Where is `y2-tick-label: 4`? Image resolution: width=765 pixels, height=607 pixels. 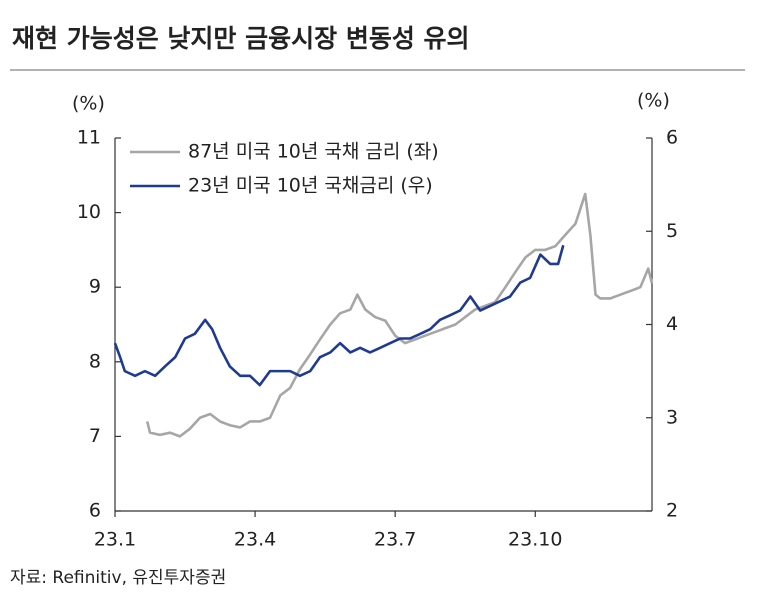 y2-tick-label: 4 is located at coordinates (672, 324).